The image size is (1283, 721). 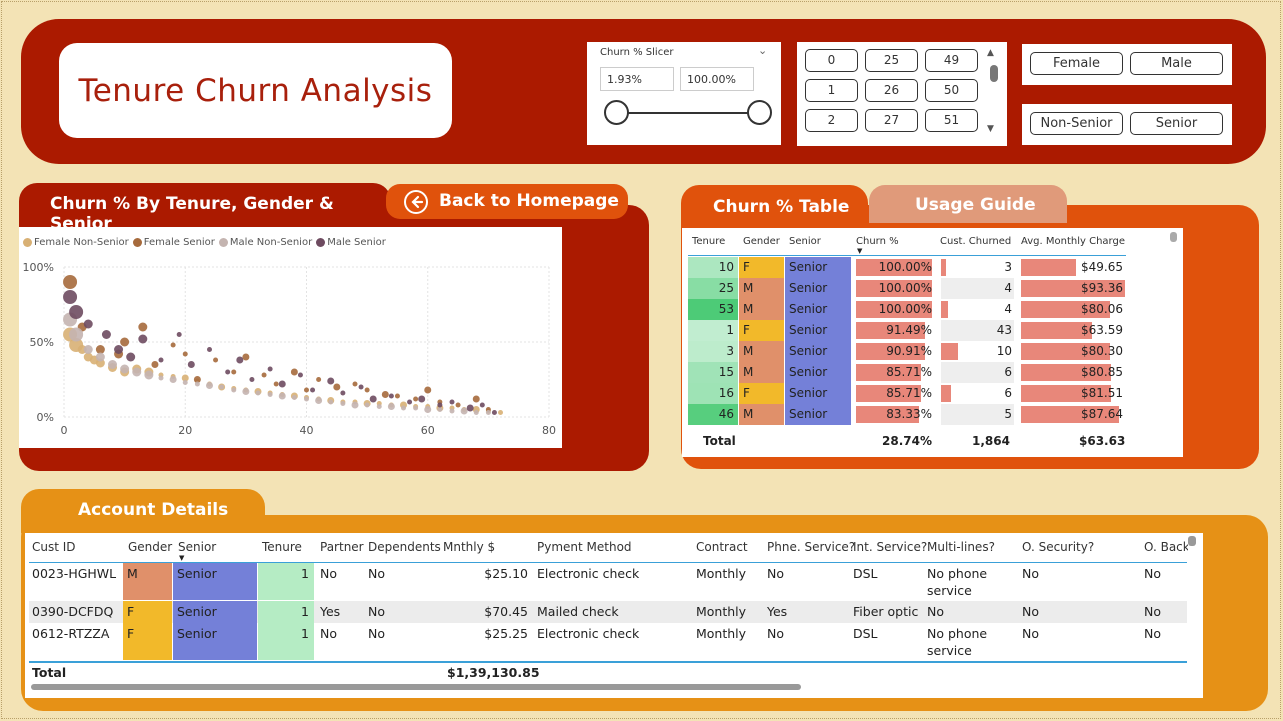 I want to click on slicer-min-input: 1.93%, so click(x=637, y=79).